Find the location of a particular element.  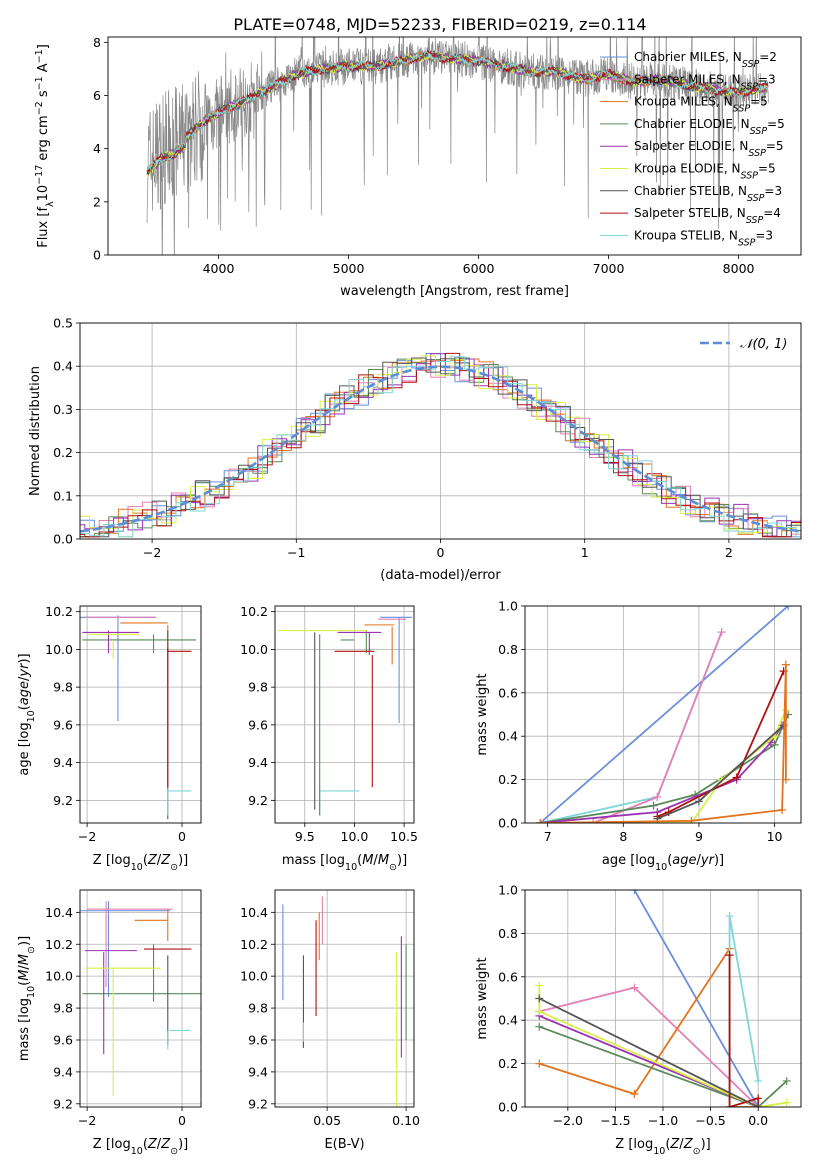

label-part: Flux [f is located at coordinates (43, 227).